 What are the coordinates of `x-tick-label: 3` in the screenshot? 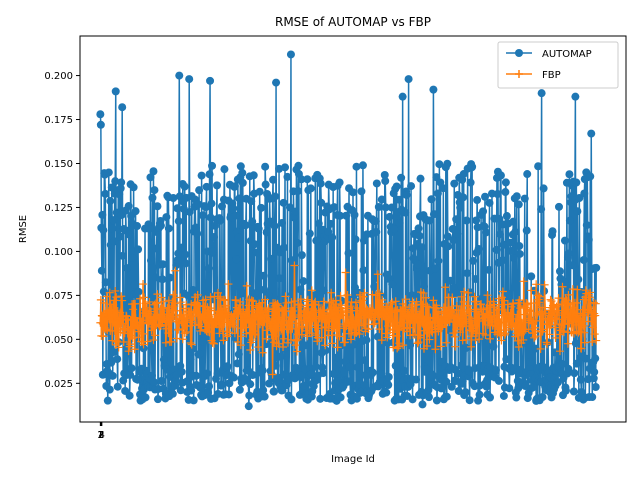 It's located at (101, 435).